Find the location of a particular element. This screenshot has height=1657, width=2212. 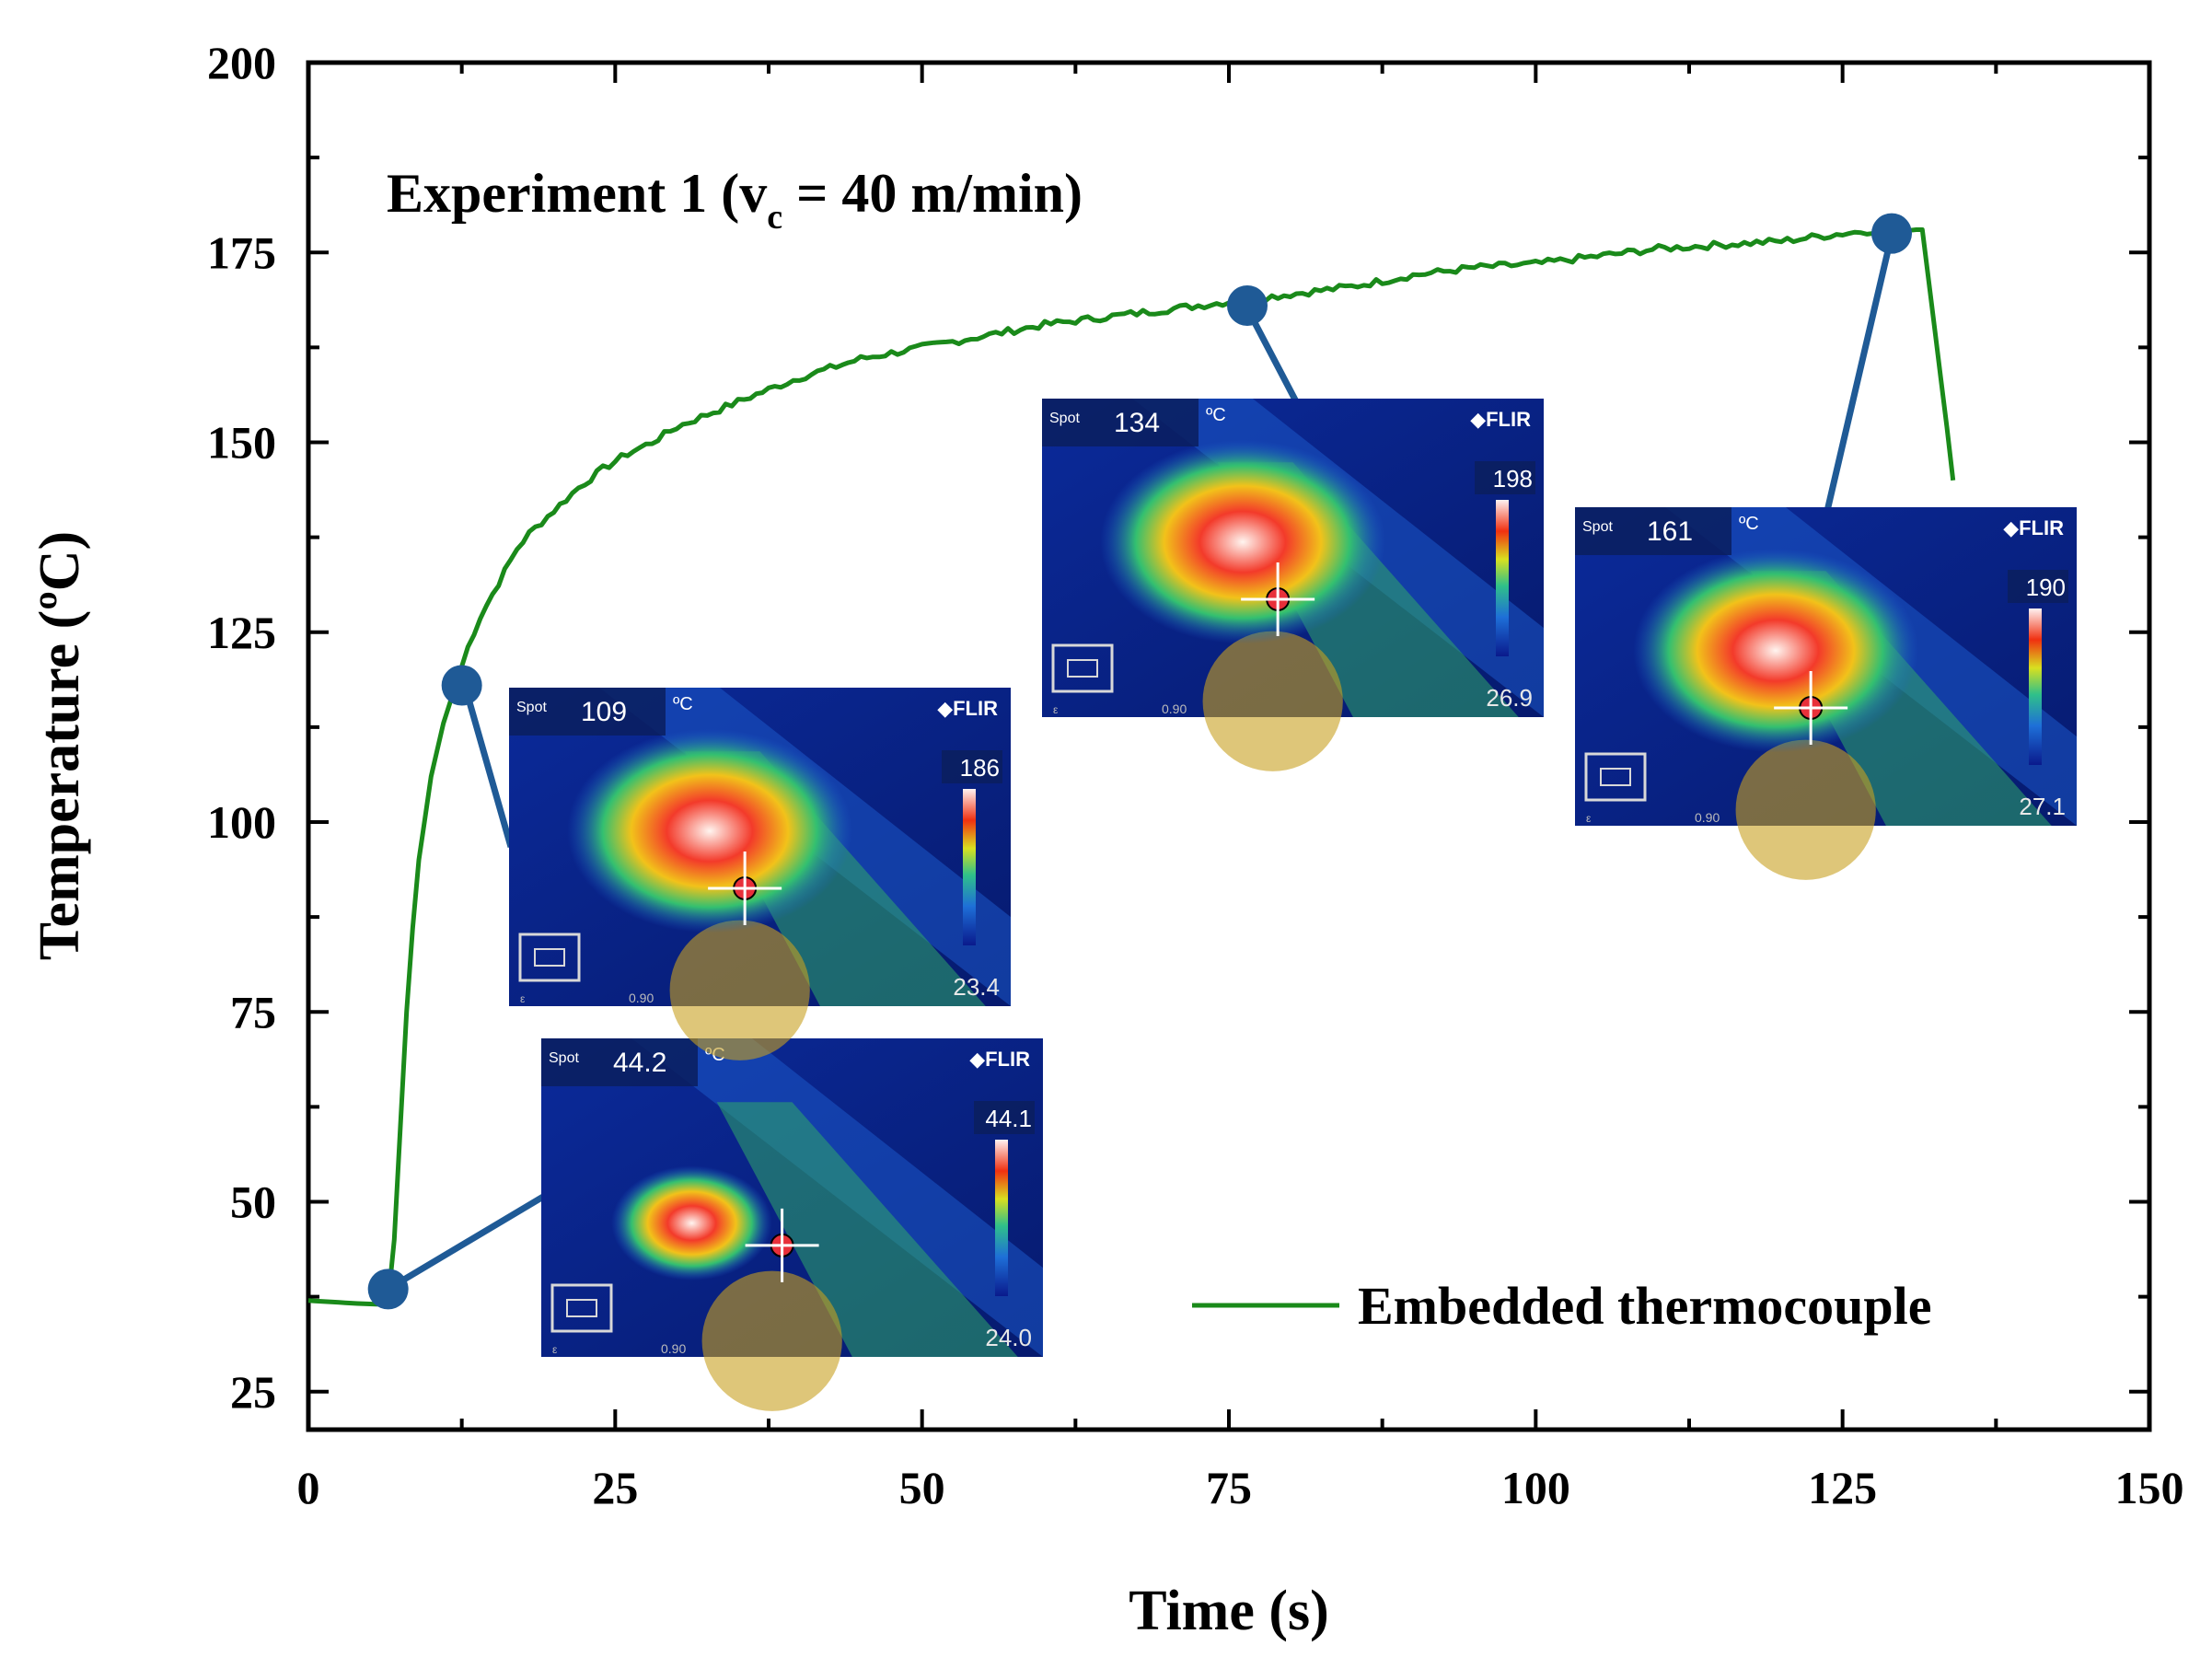

y-axis-title: Temperature (ºC) is located at coordinates (60, 745).